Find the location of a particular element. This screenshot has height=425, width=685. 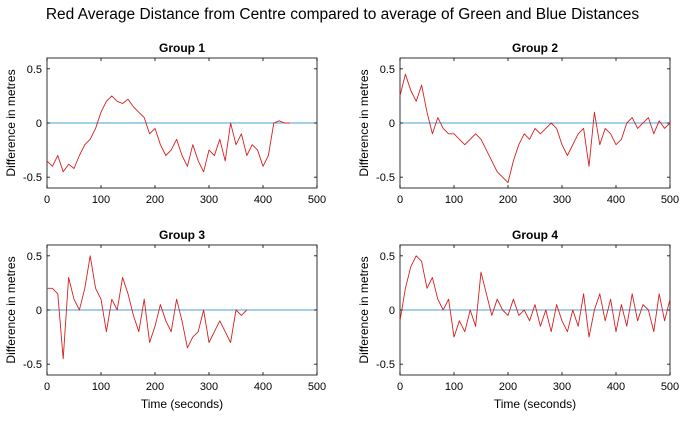

panel-title: Group 4 is located at coordinates (535, 235).